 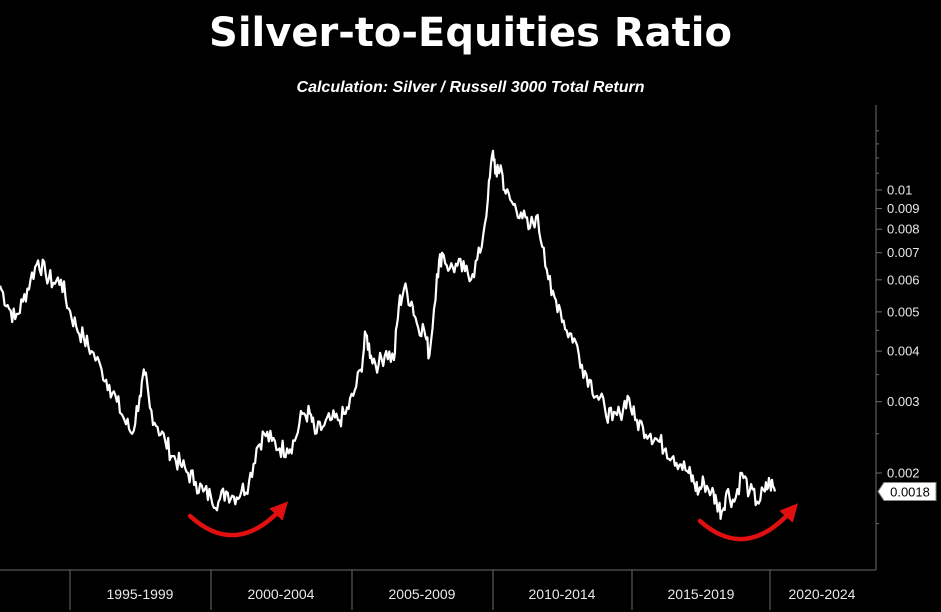 I want to click on x-tick-label: 2015-2019, so click(x=701, y=594).